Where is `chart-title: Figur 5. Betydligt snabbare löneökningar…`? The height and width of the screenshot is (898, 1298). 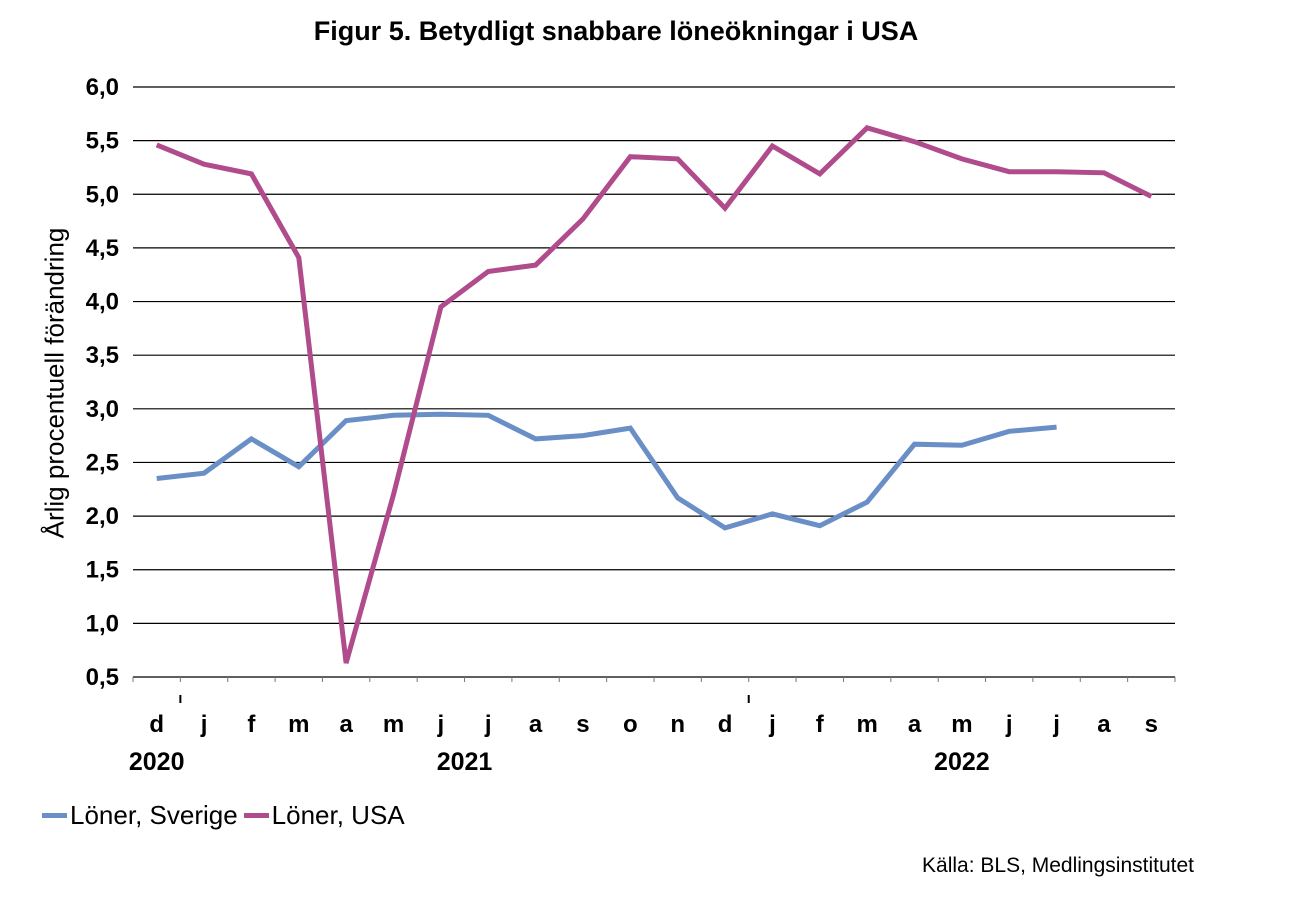 chart-title: Figur 5. Betydligt snabbare löneökningar… is located at coordinates (616, 31).